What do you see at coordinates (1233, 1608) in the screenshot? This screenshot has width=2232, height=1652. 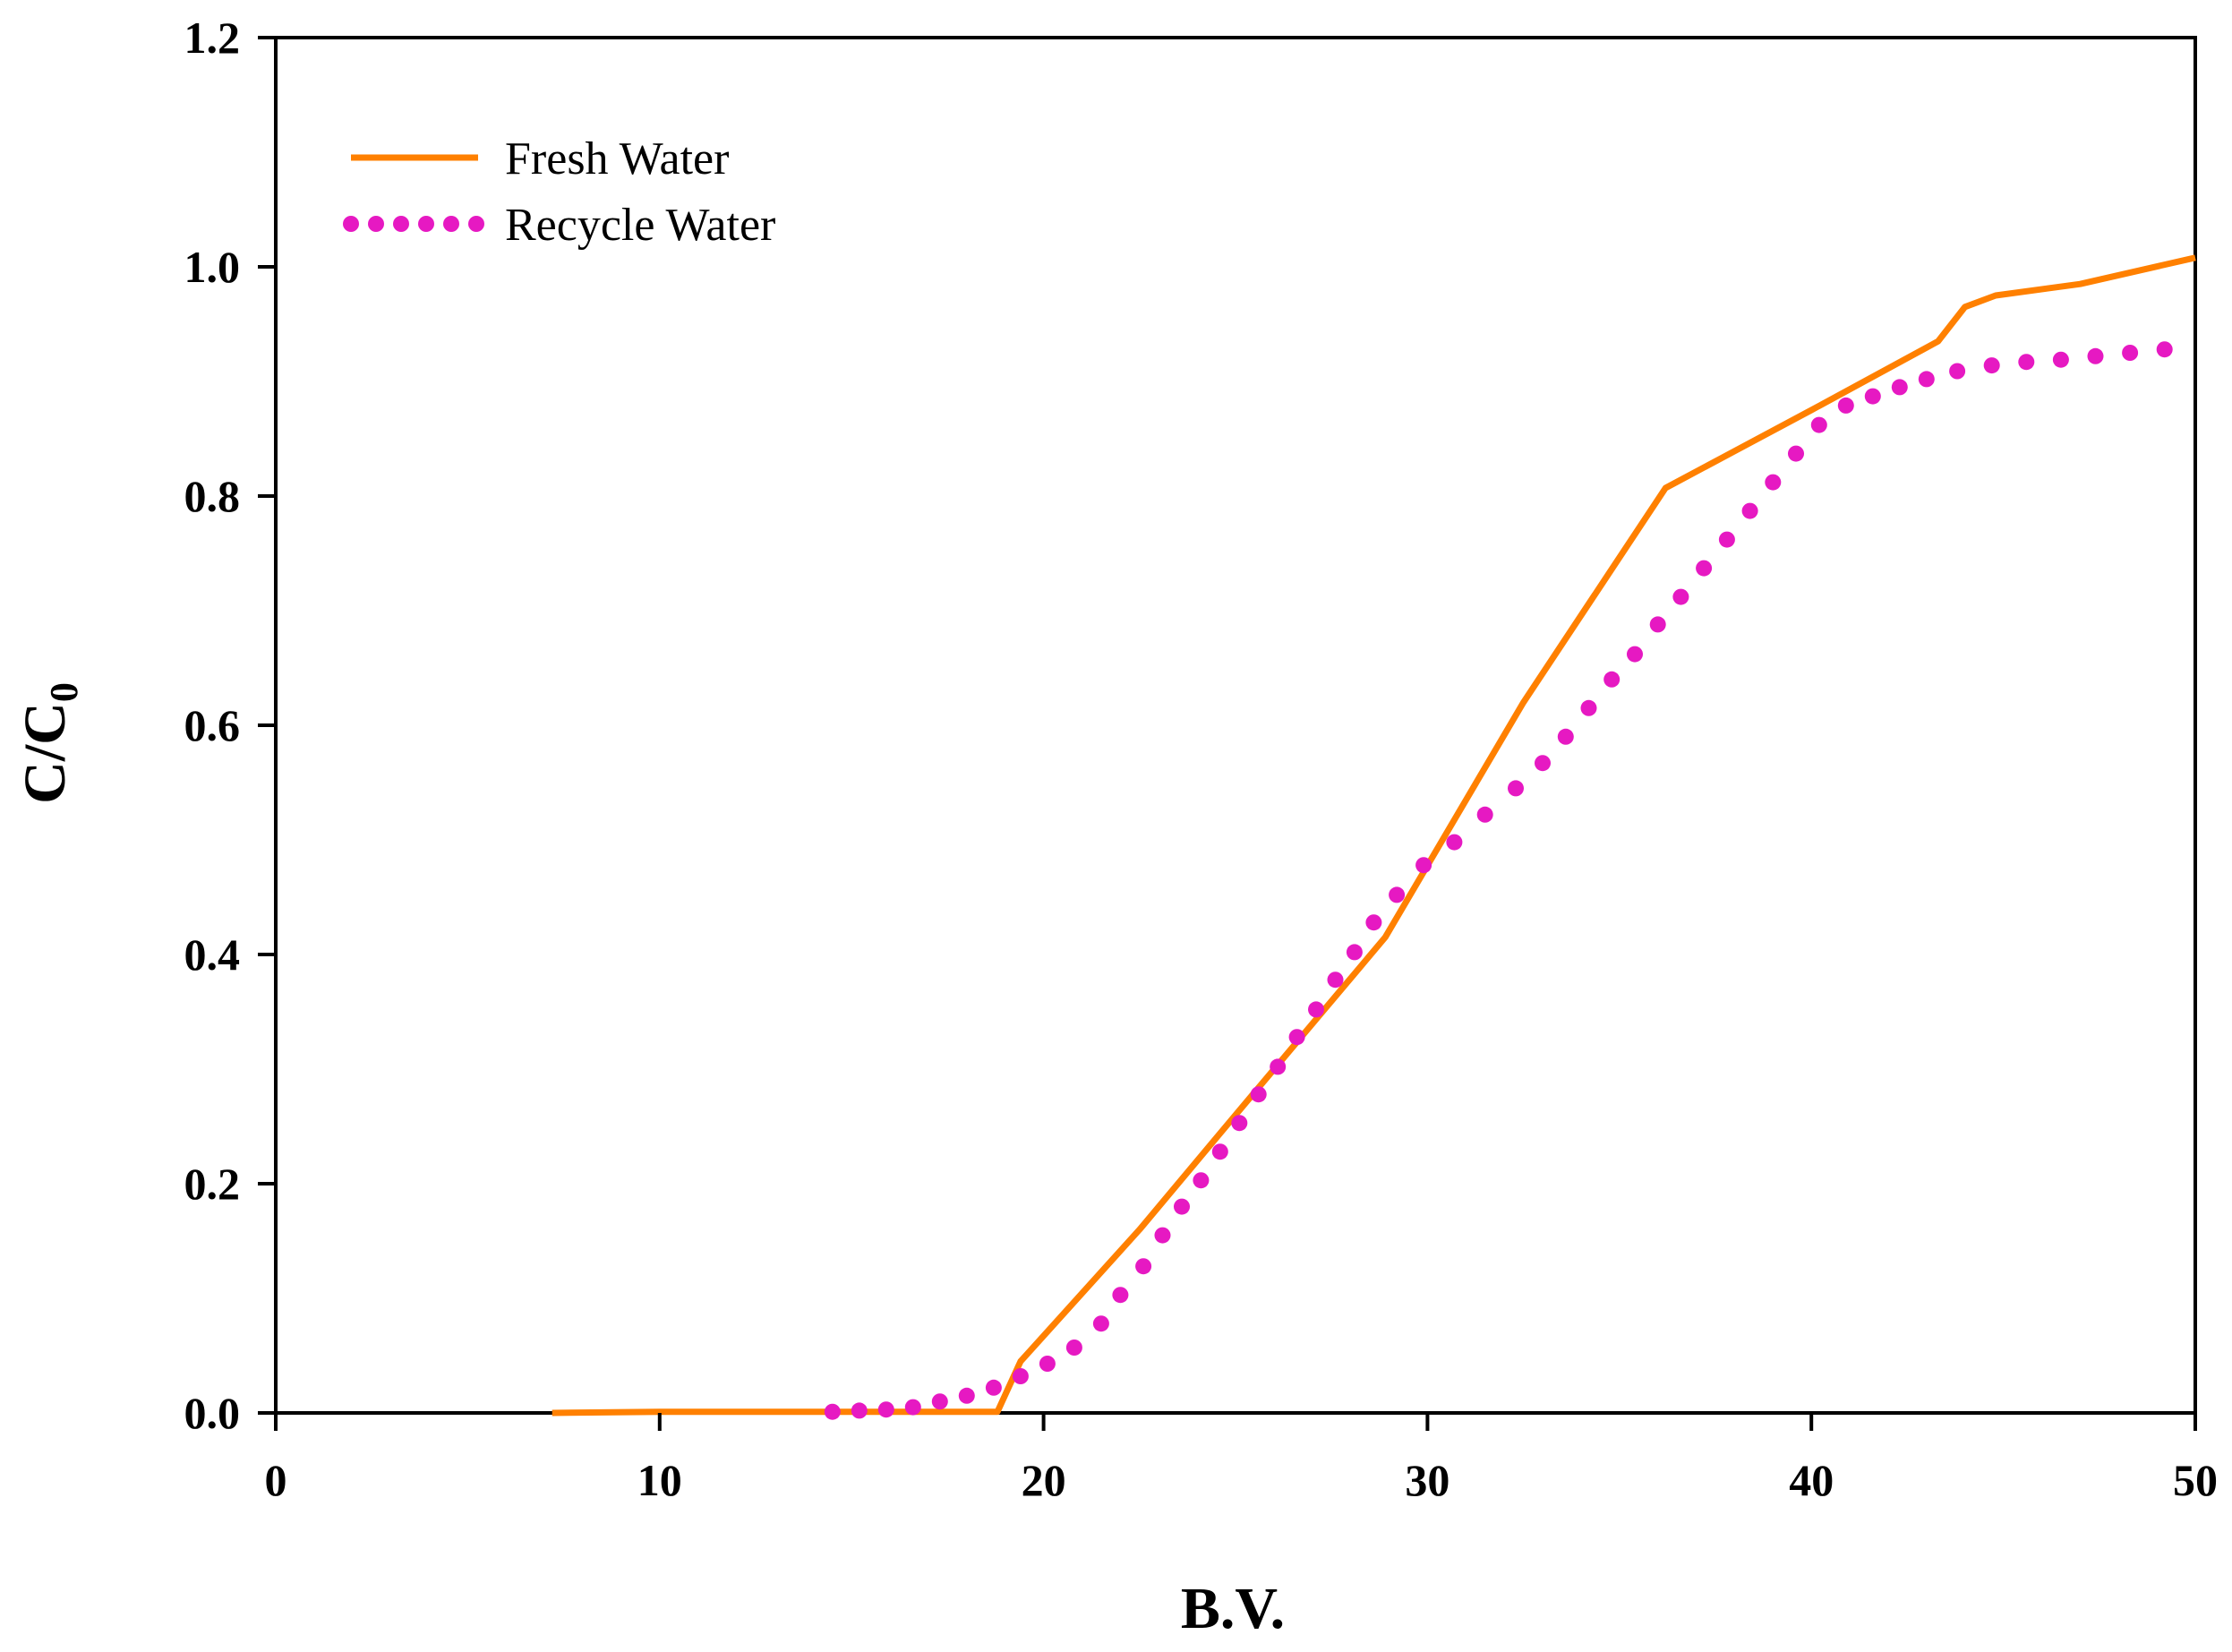 I see `x-axis-title: B.V.` at bounding box center [1233, 1608].